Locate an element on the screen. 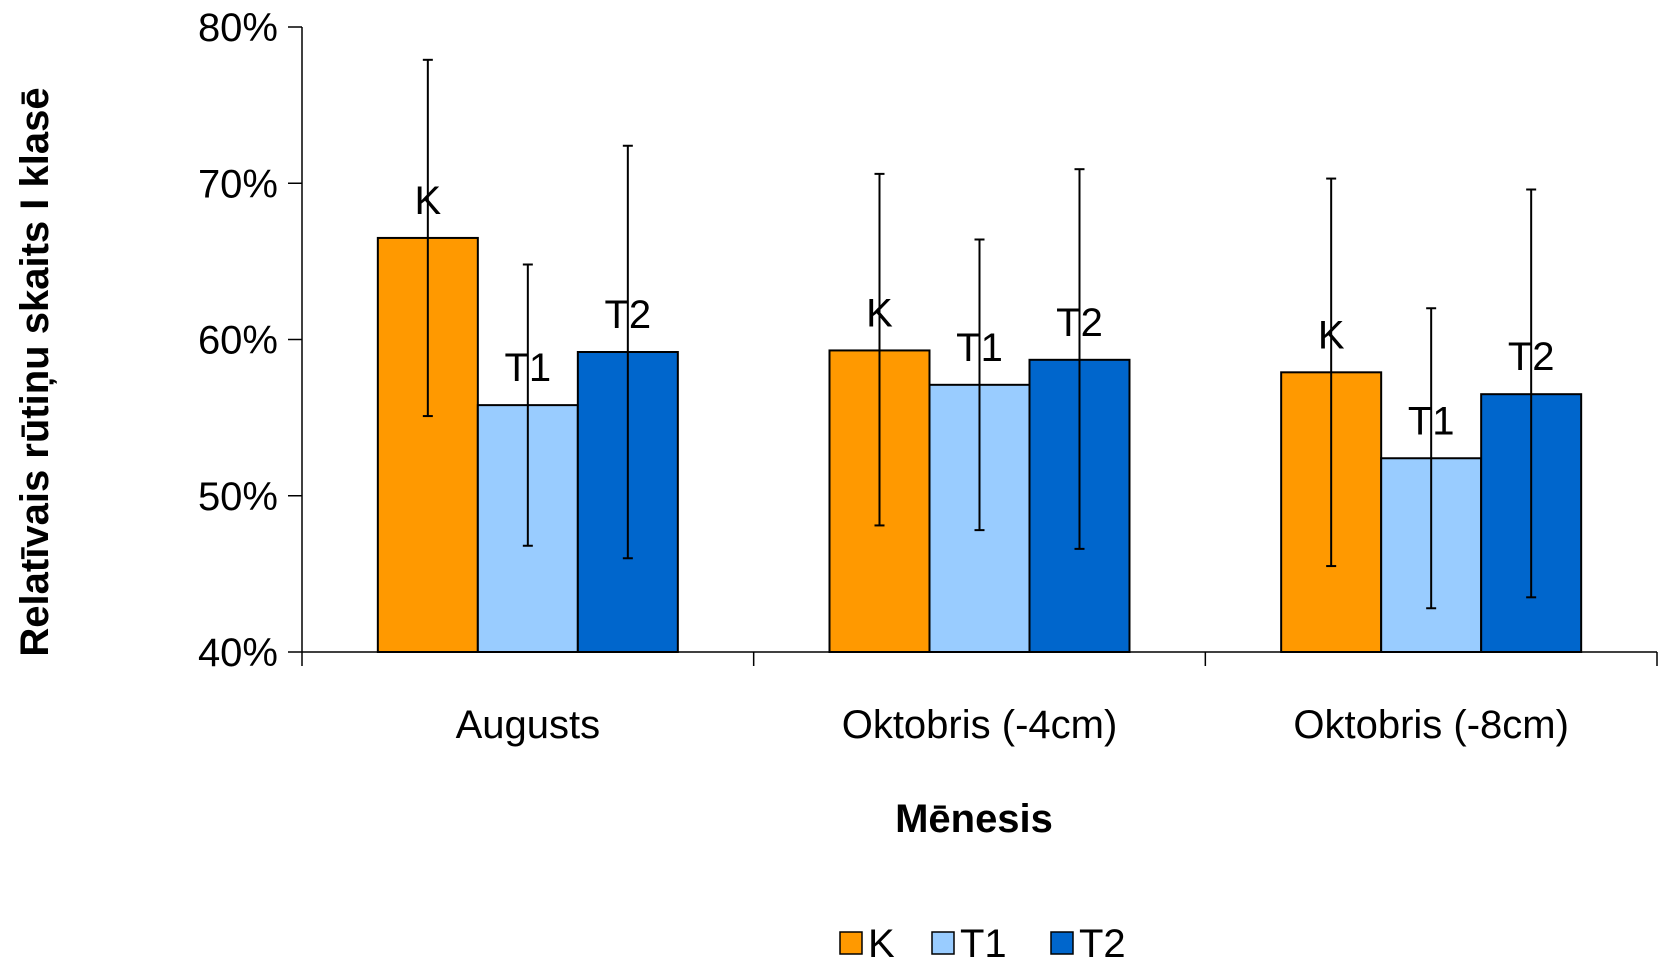 The width and height of the screenshot is (1669, 969). category-label: Oktobris (-8cm) is located at coordinates (1431, 725).